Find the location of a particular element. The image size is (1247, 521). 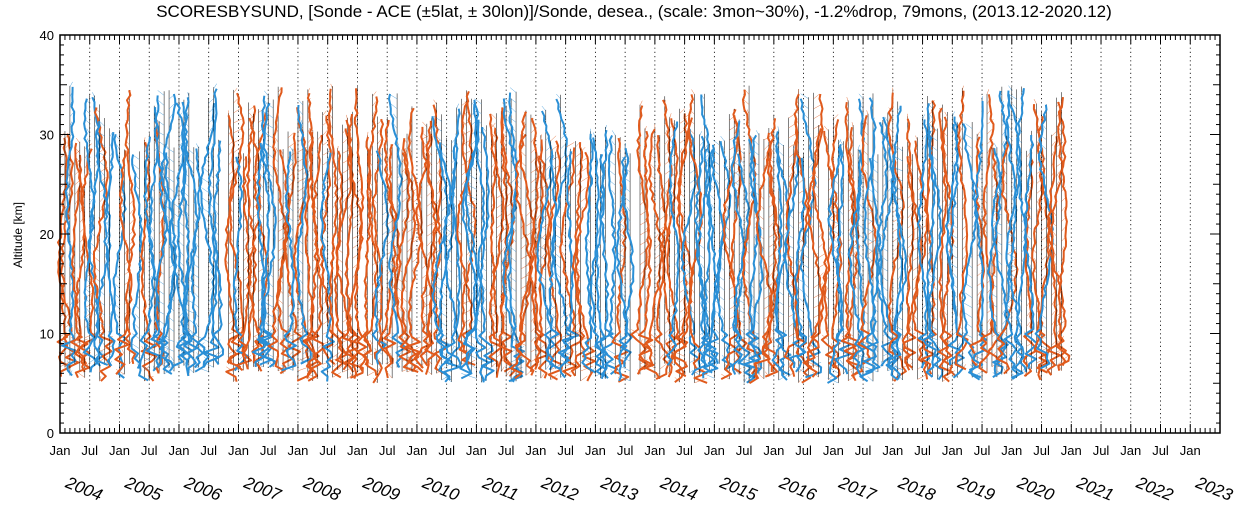

year-label: 2016 is located at coordinates (798, 489).